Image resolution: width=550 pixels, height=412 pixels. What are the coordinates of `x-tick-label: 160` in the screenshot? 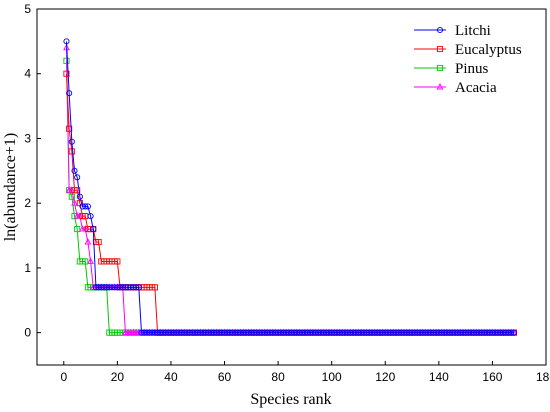 It's located at (492, 377).